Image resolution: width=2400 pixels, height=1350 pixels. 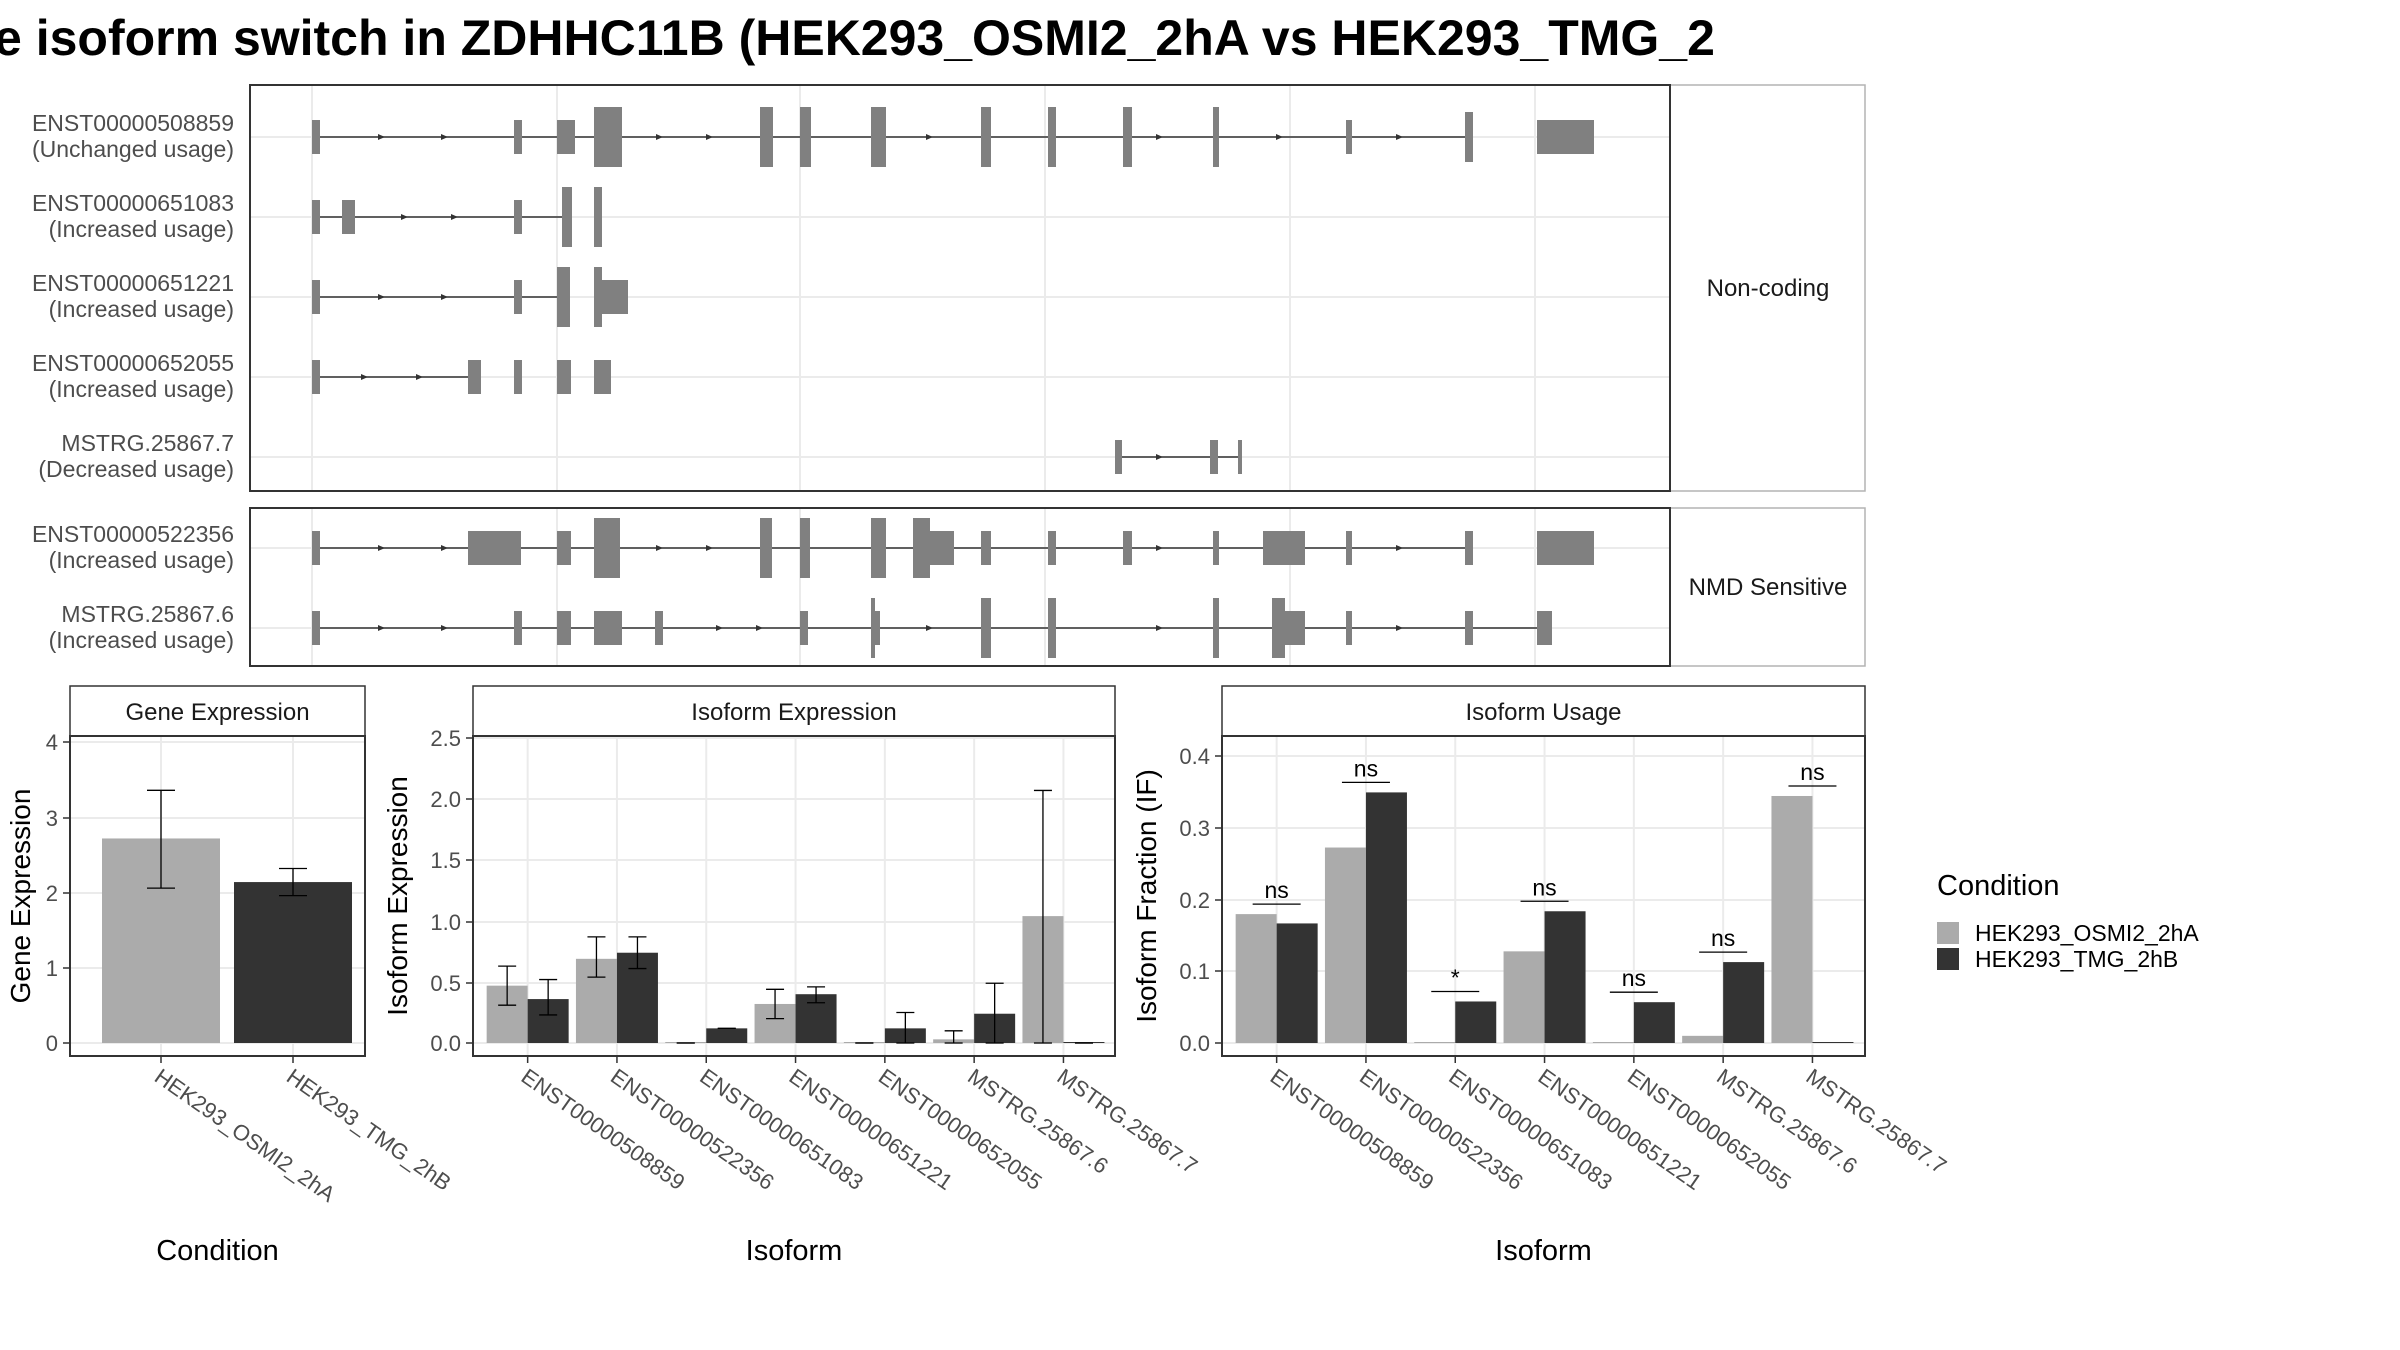 What do you see at coordinates (1948, 933) in the screenshot?
I see `legend-swatch` at bounding box center [1948, 933].